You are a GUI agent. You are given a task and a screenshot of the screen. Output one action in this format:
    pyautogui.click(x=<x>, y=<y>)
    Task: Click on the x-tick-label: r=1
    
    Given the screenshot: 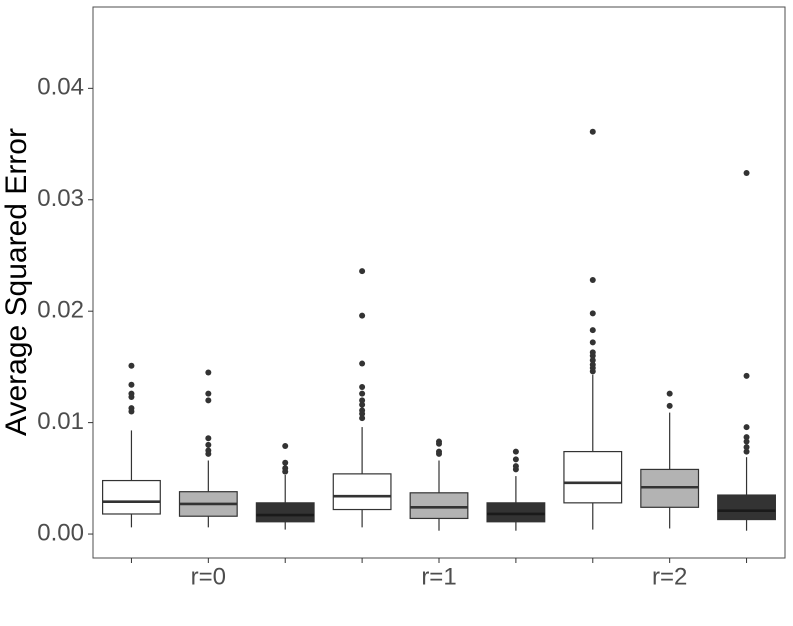 What is the action you would take?
    pyautogui.click(x=438, y=576)
    